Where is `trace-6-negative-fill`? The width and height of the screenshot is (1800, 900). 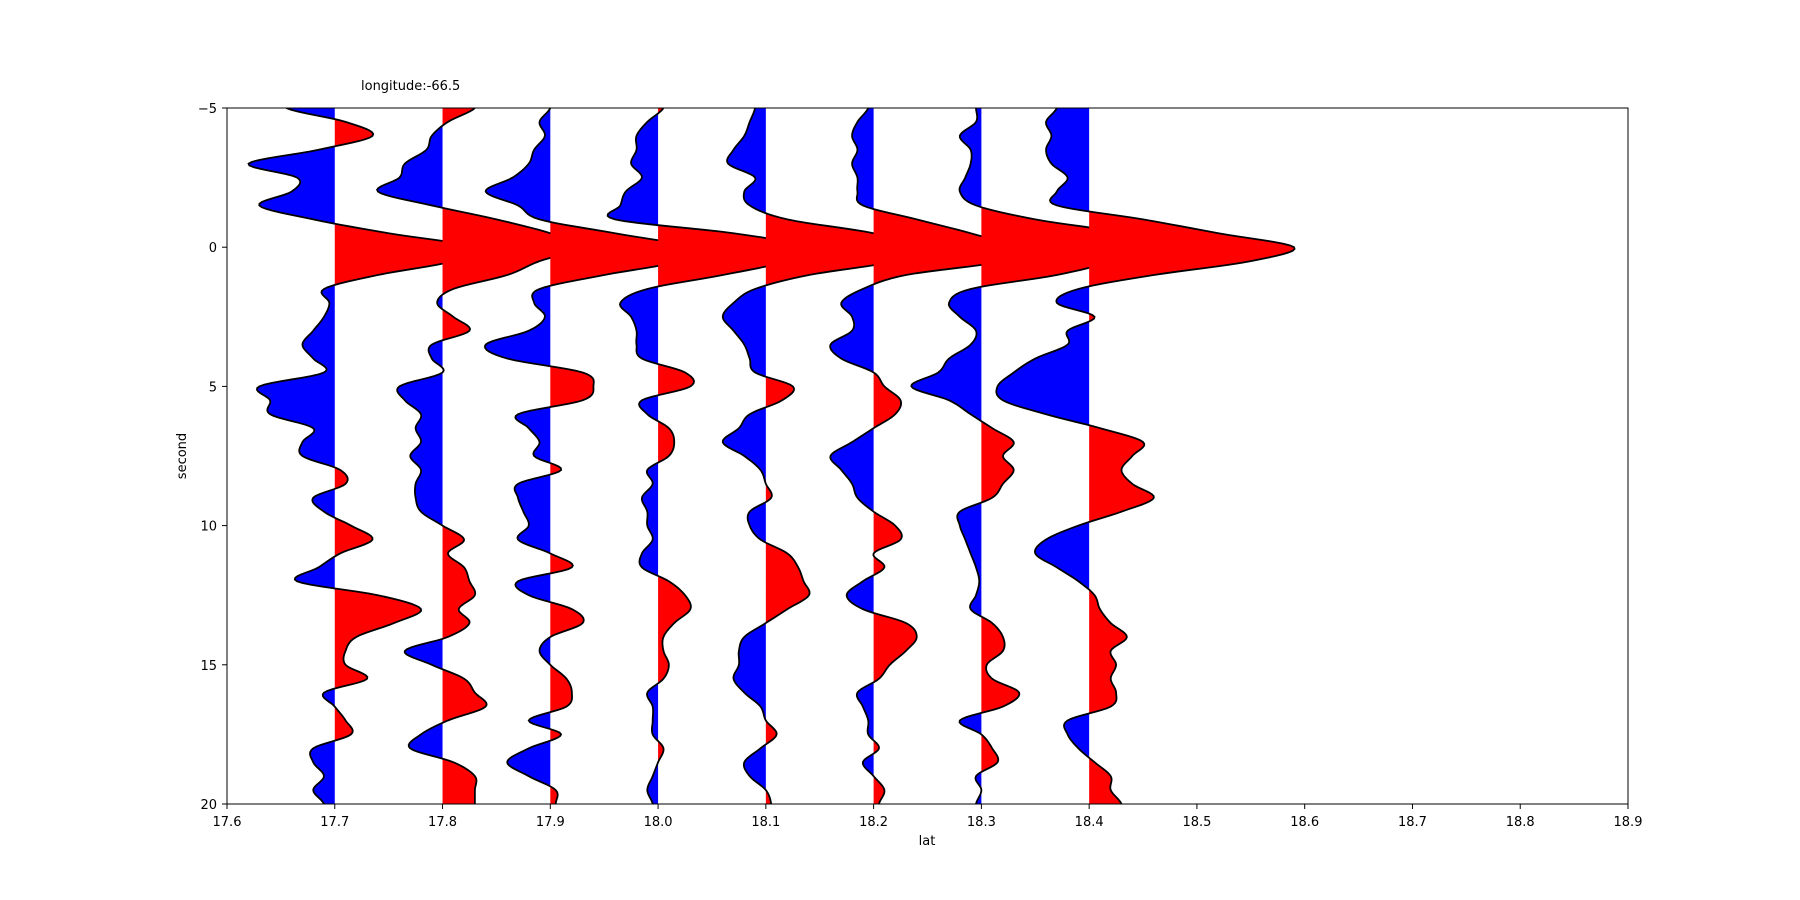 trace-6-negative-fill is located at coordinates (946, 456).